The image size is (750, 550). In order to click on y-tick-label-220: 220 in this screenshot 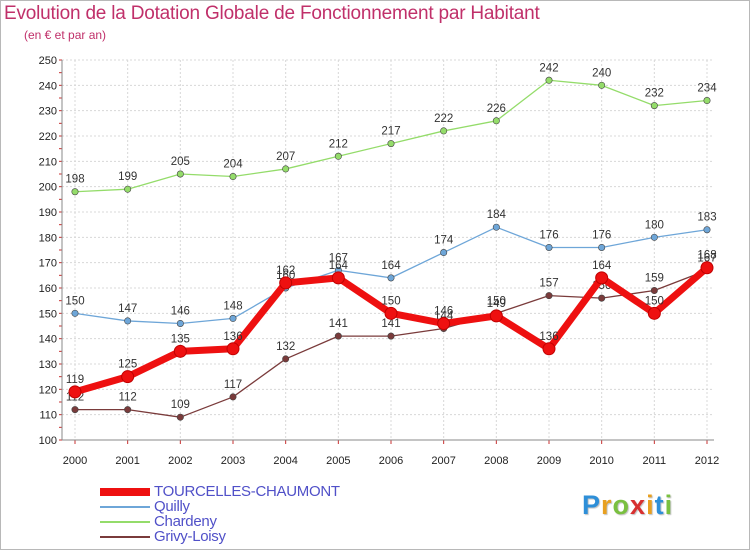, I will do `click(48, 137)`.